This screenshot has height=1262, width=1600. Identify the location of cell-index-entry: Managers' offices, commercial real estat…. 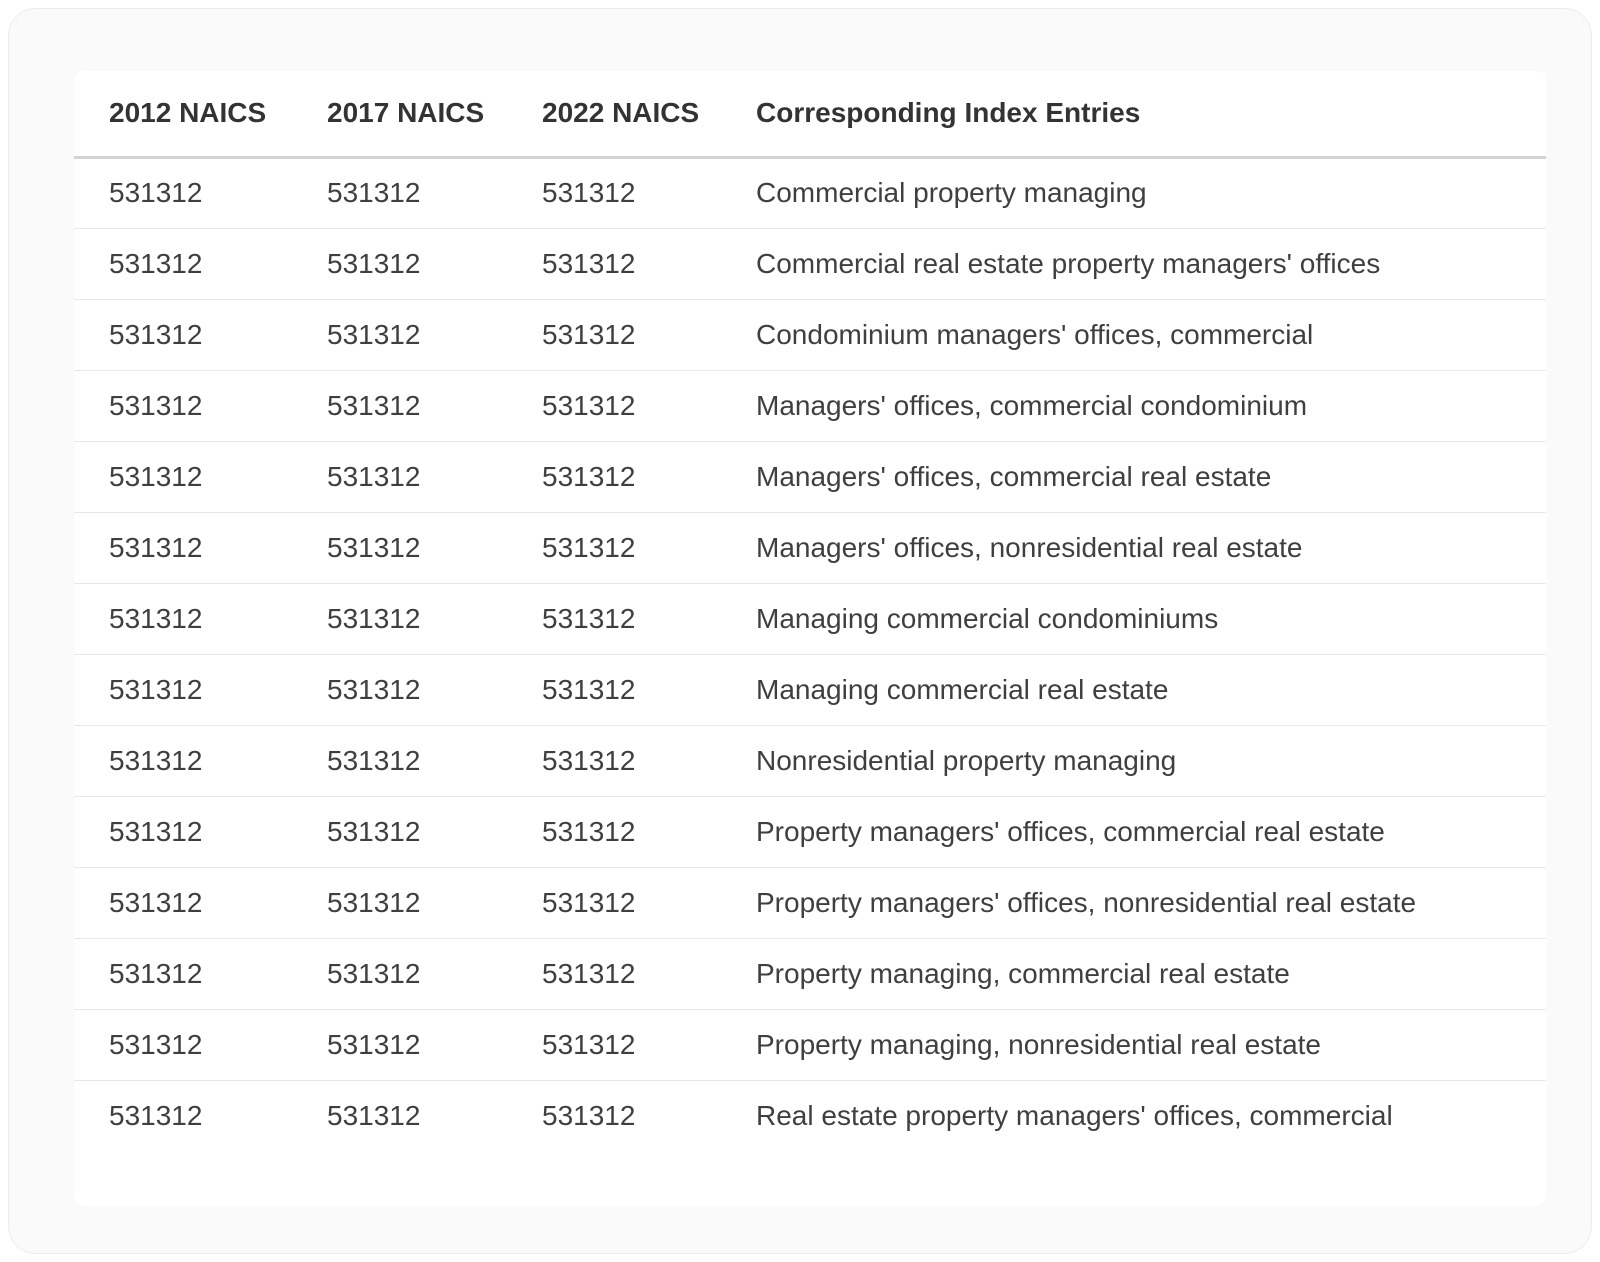
(1133, 477).